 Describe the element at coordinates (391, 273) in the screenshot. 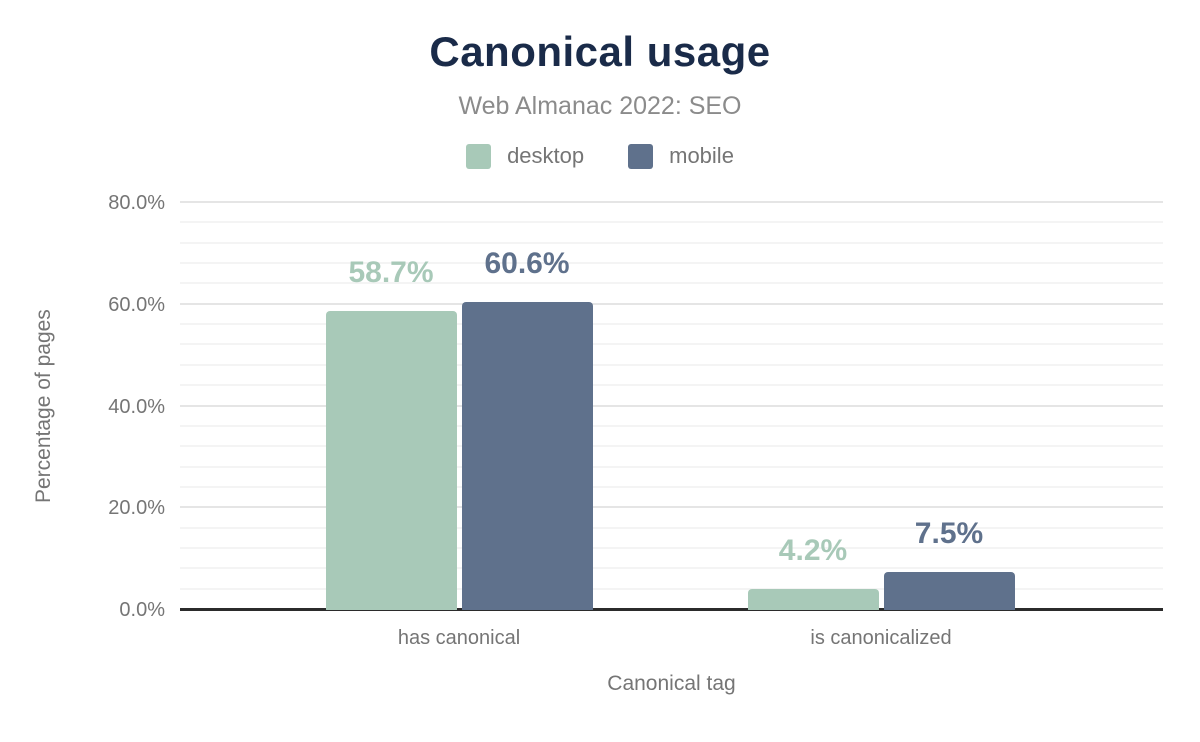

I see `bar-value-label: 58.7%` at that location.